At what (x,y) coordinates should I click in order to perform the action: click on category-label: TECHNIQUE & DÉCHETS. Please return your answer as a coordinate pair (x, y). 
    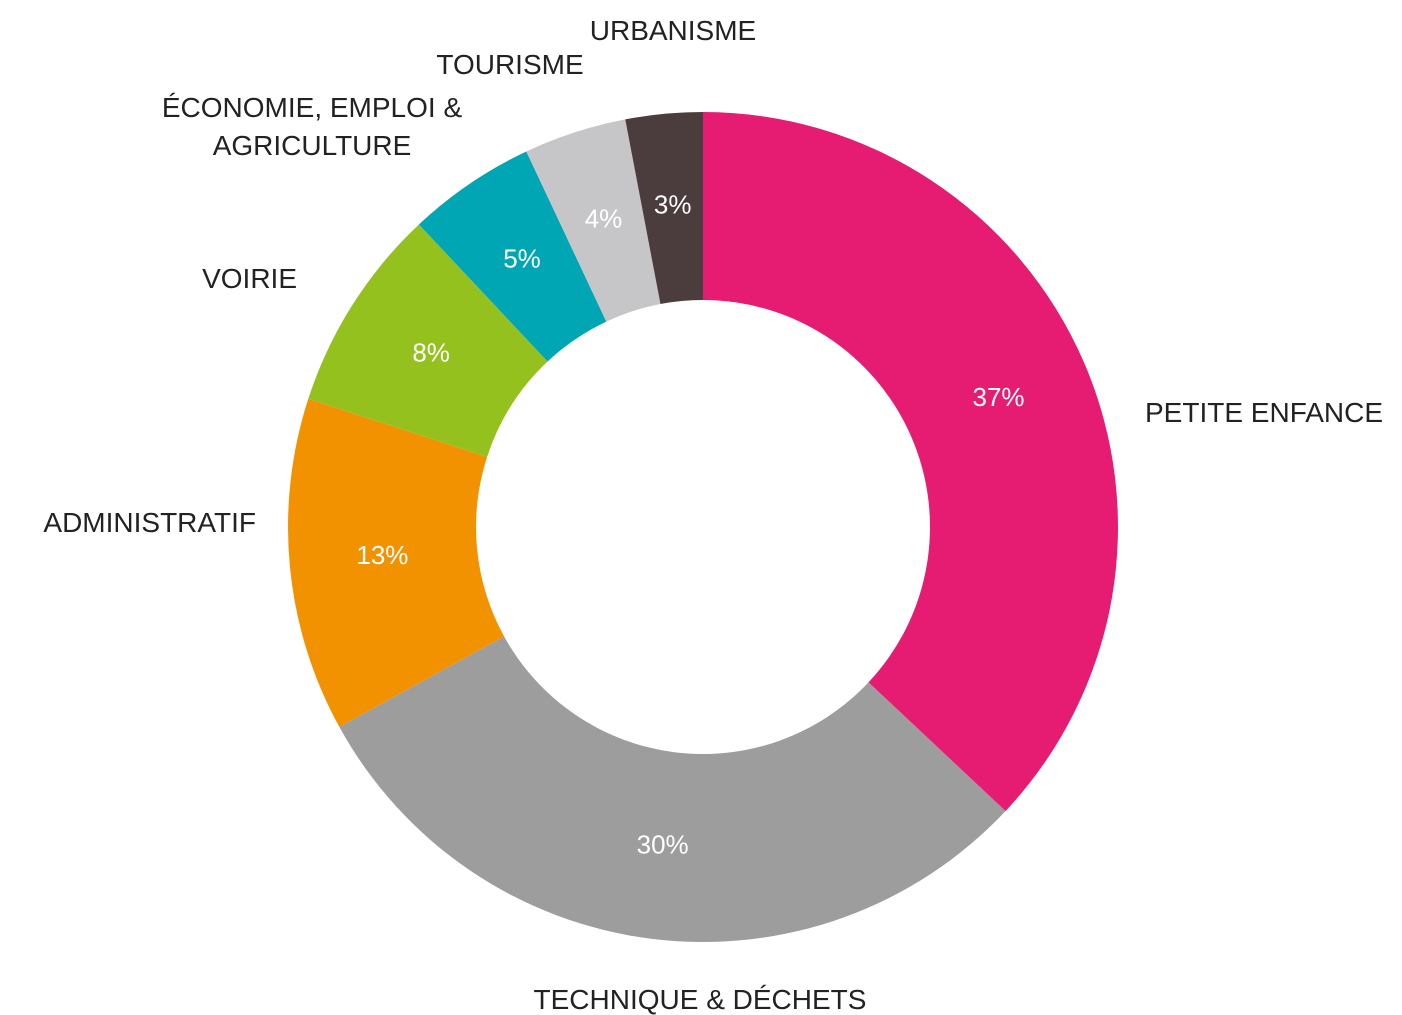
    Looking at the image, I should click on (700, 999).